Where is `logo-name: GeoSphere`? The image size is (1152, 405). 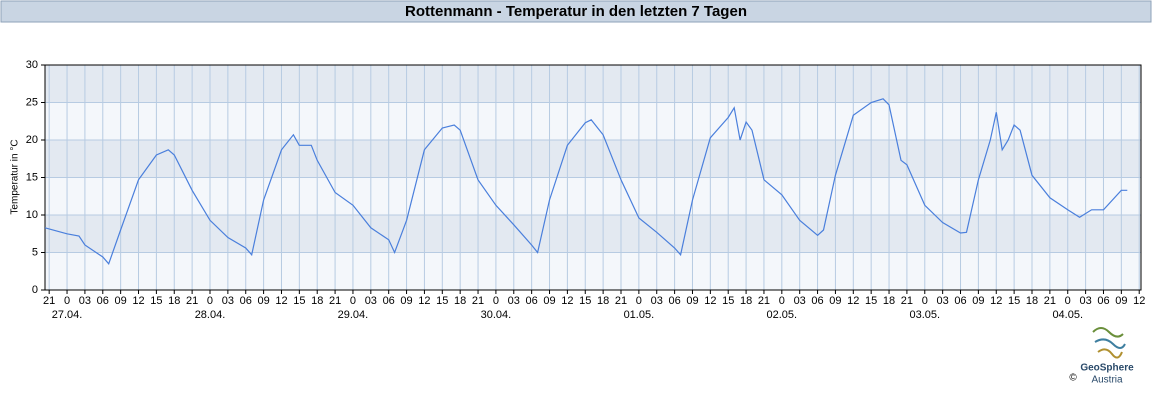
logo-name: GeoSphere is located at coordinates (1107, 368).